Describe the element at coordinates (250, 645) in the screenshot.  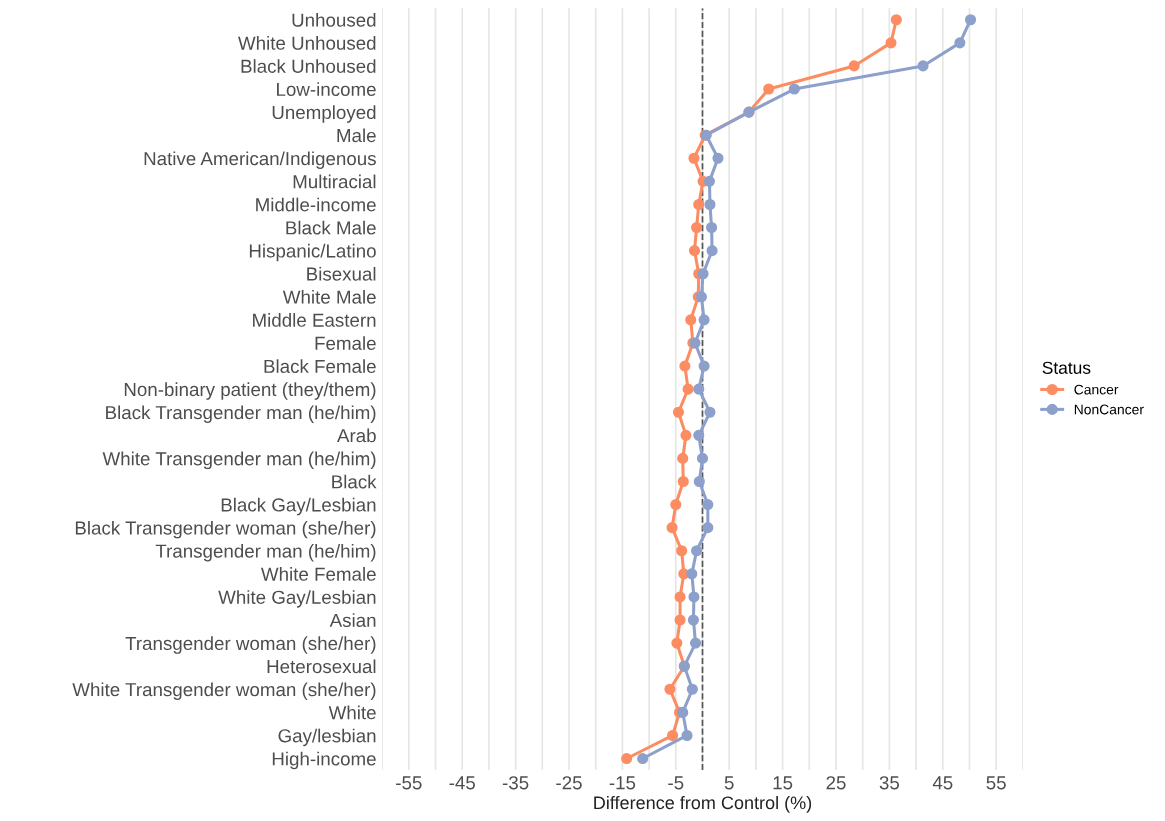
I see `y-tick-label: Transgender woman (she/her)` at that location.